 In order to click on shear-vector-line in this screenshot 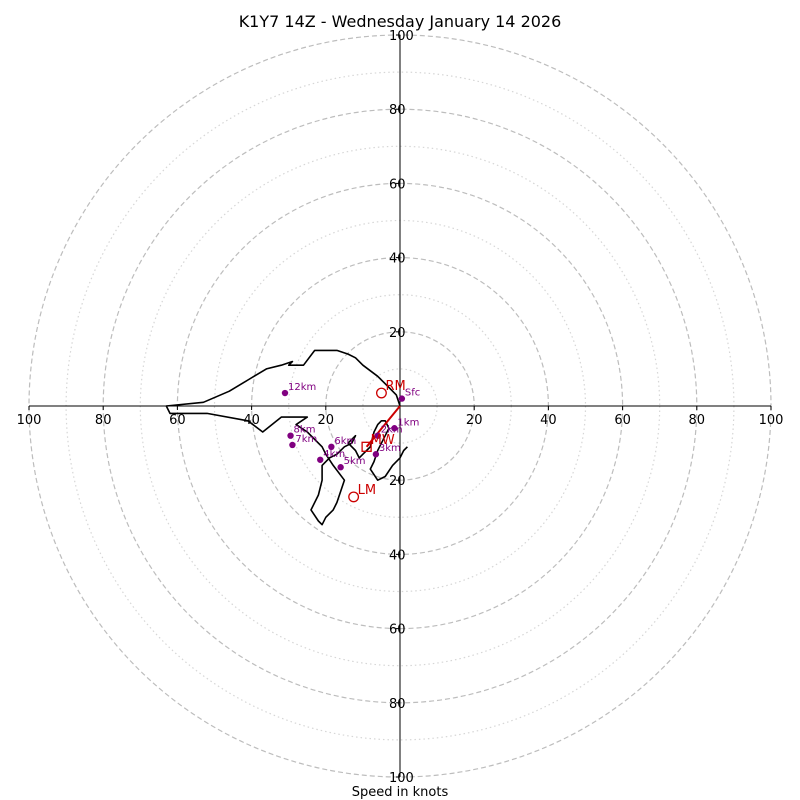, I will do `click(383, 426)`.